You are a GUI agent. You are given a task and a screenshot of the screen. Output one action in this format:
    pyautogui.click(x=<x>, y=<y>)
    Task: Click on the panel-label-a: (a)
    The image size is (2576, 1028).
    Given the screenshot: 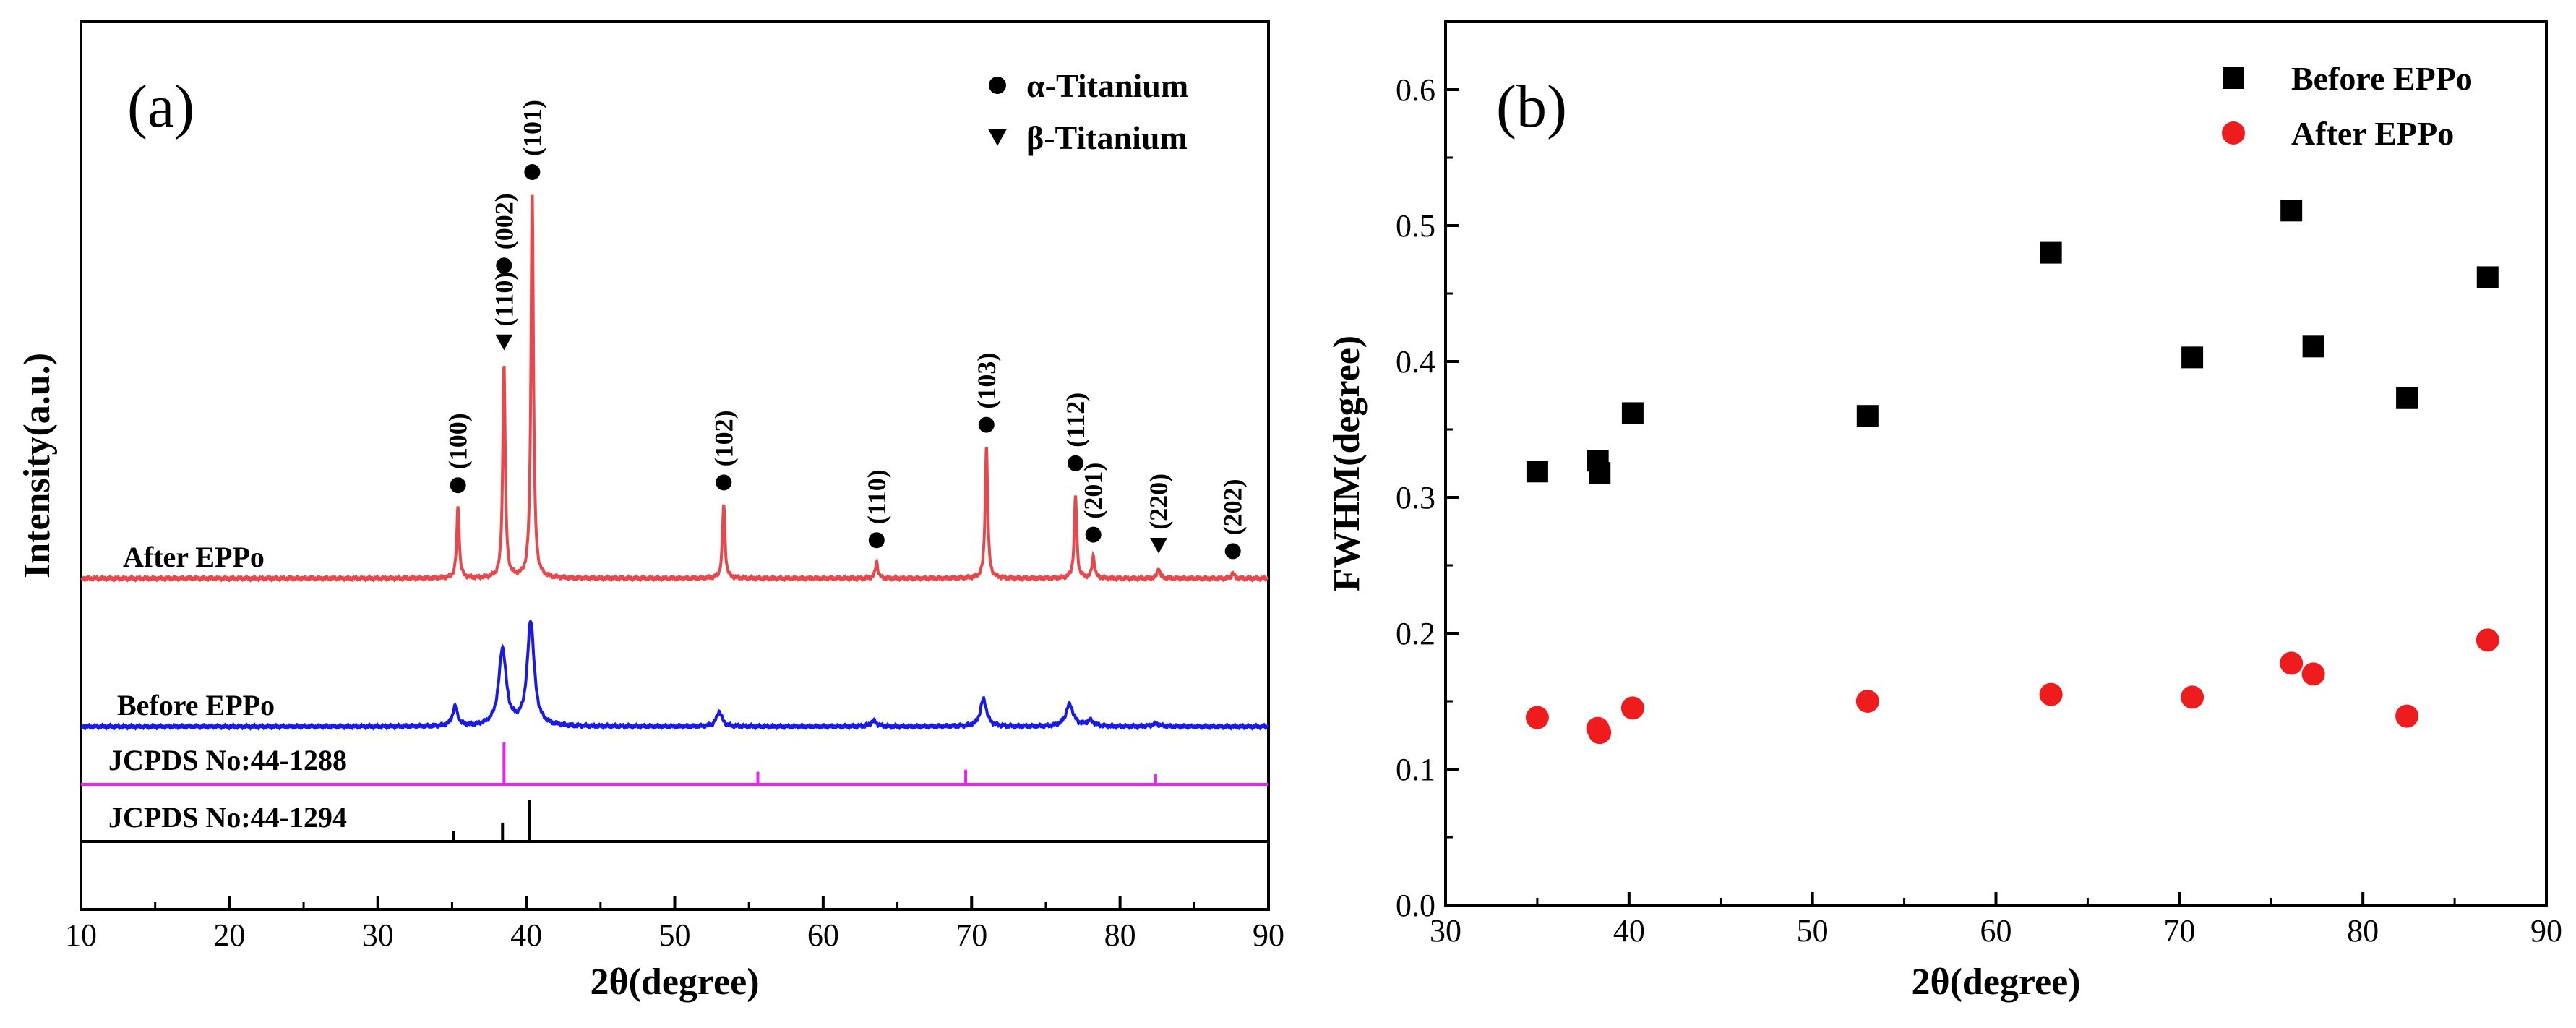 What is the action you would take?
    pyautogui.click(x=161, y=106)
    